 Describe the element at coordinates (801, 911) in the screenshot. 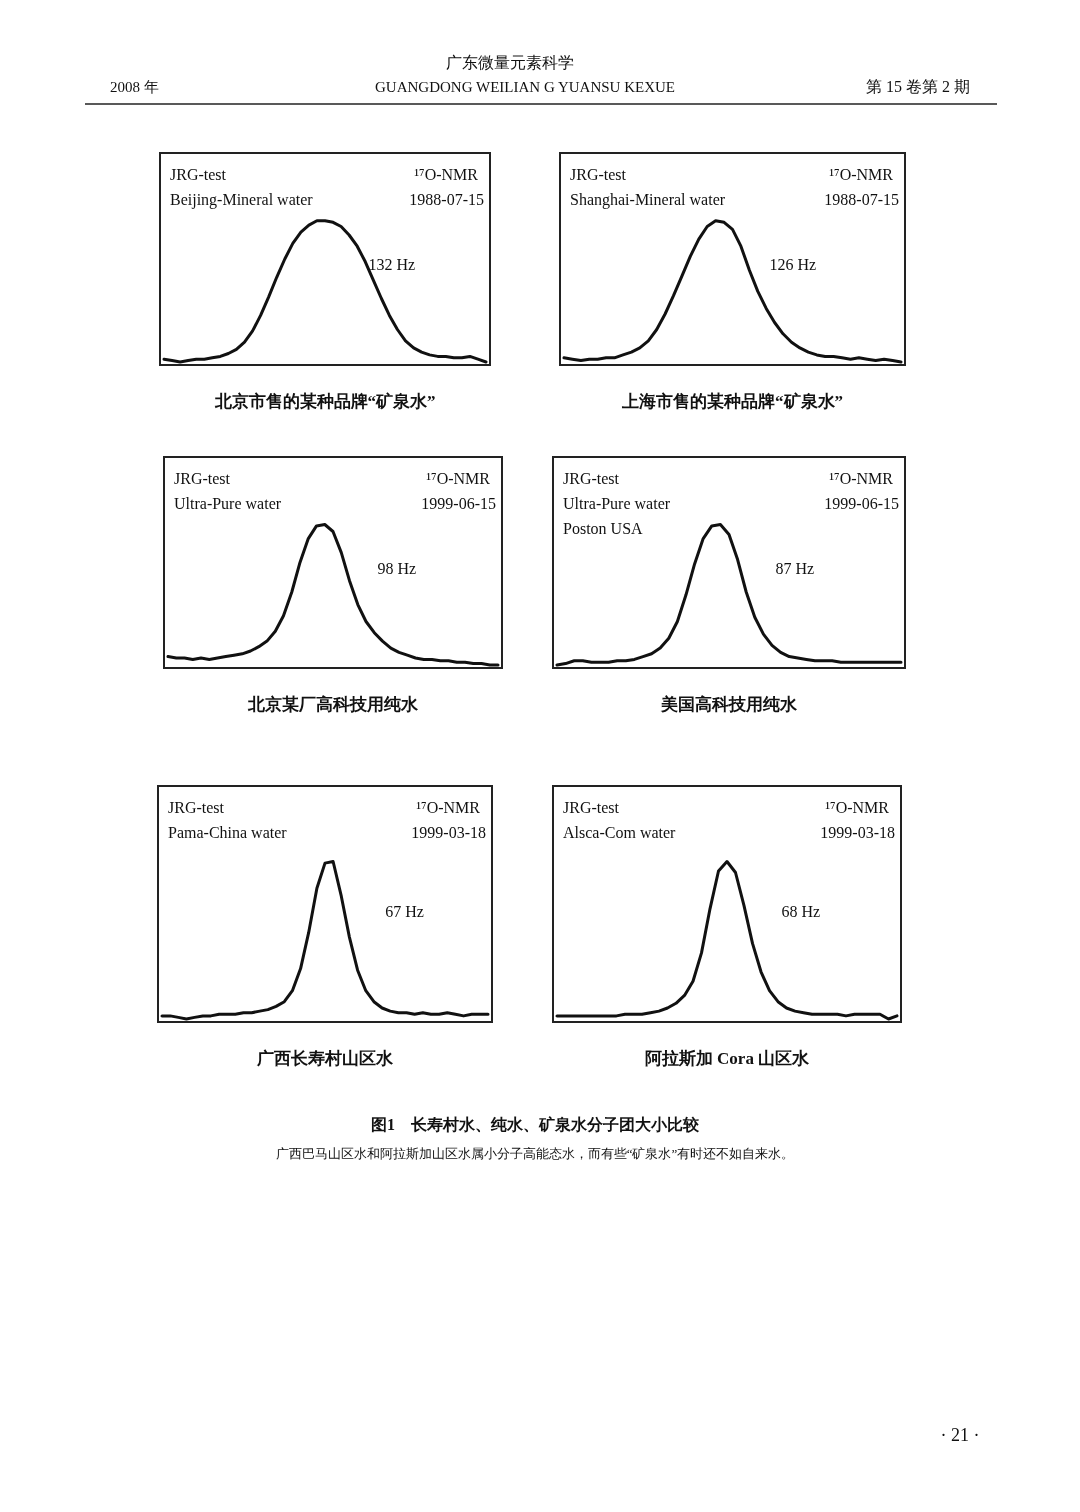

I see `annotation: 68 Hz` at that location.